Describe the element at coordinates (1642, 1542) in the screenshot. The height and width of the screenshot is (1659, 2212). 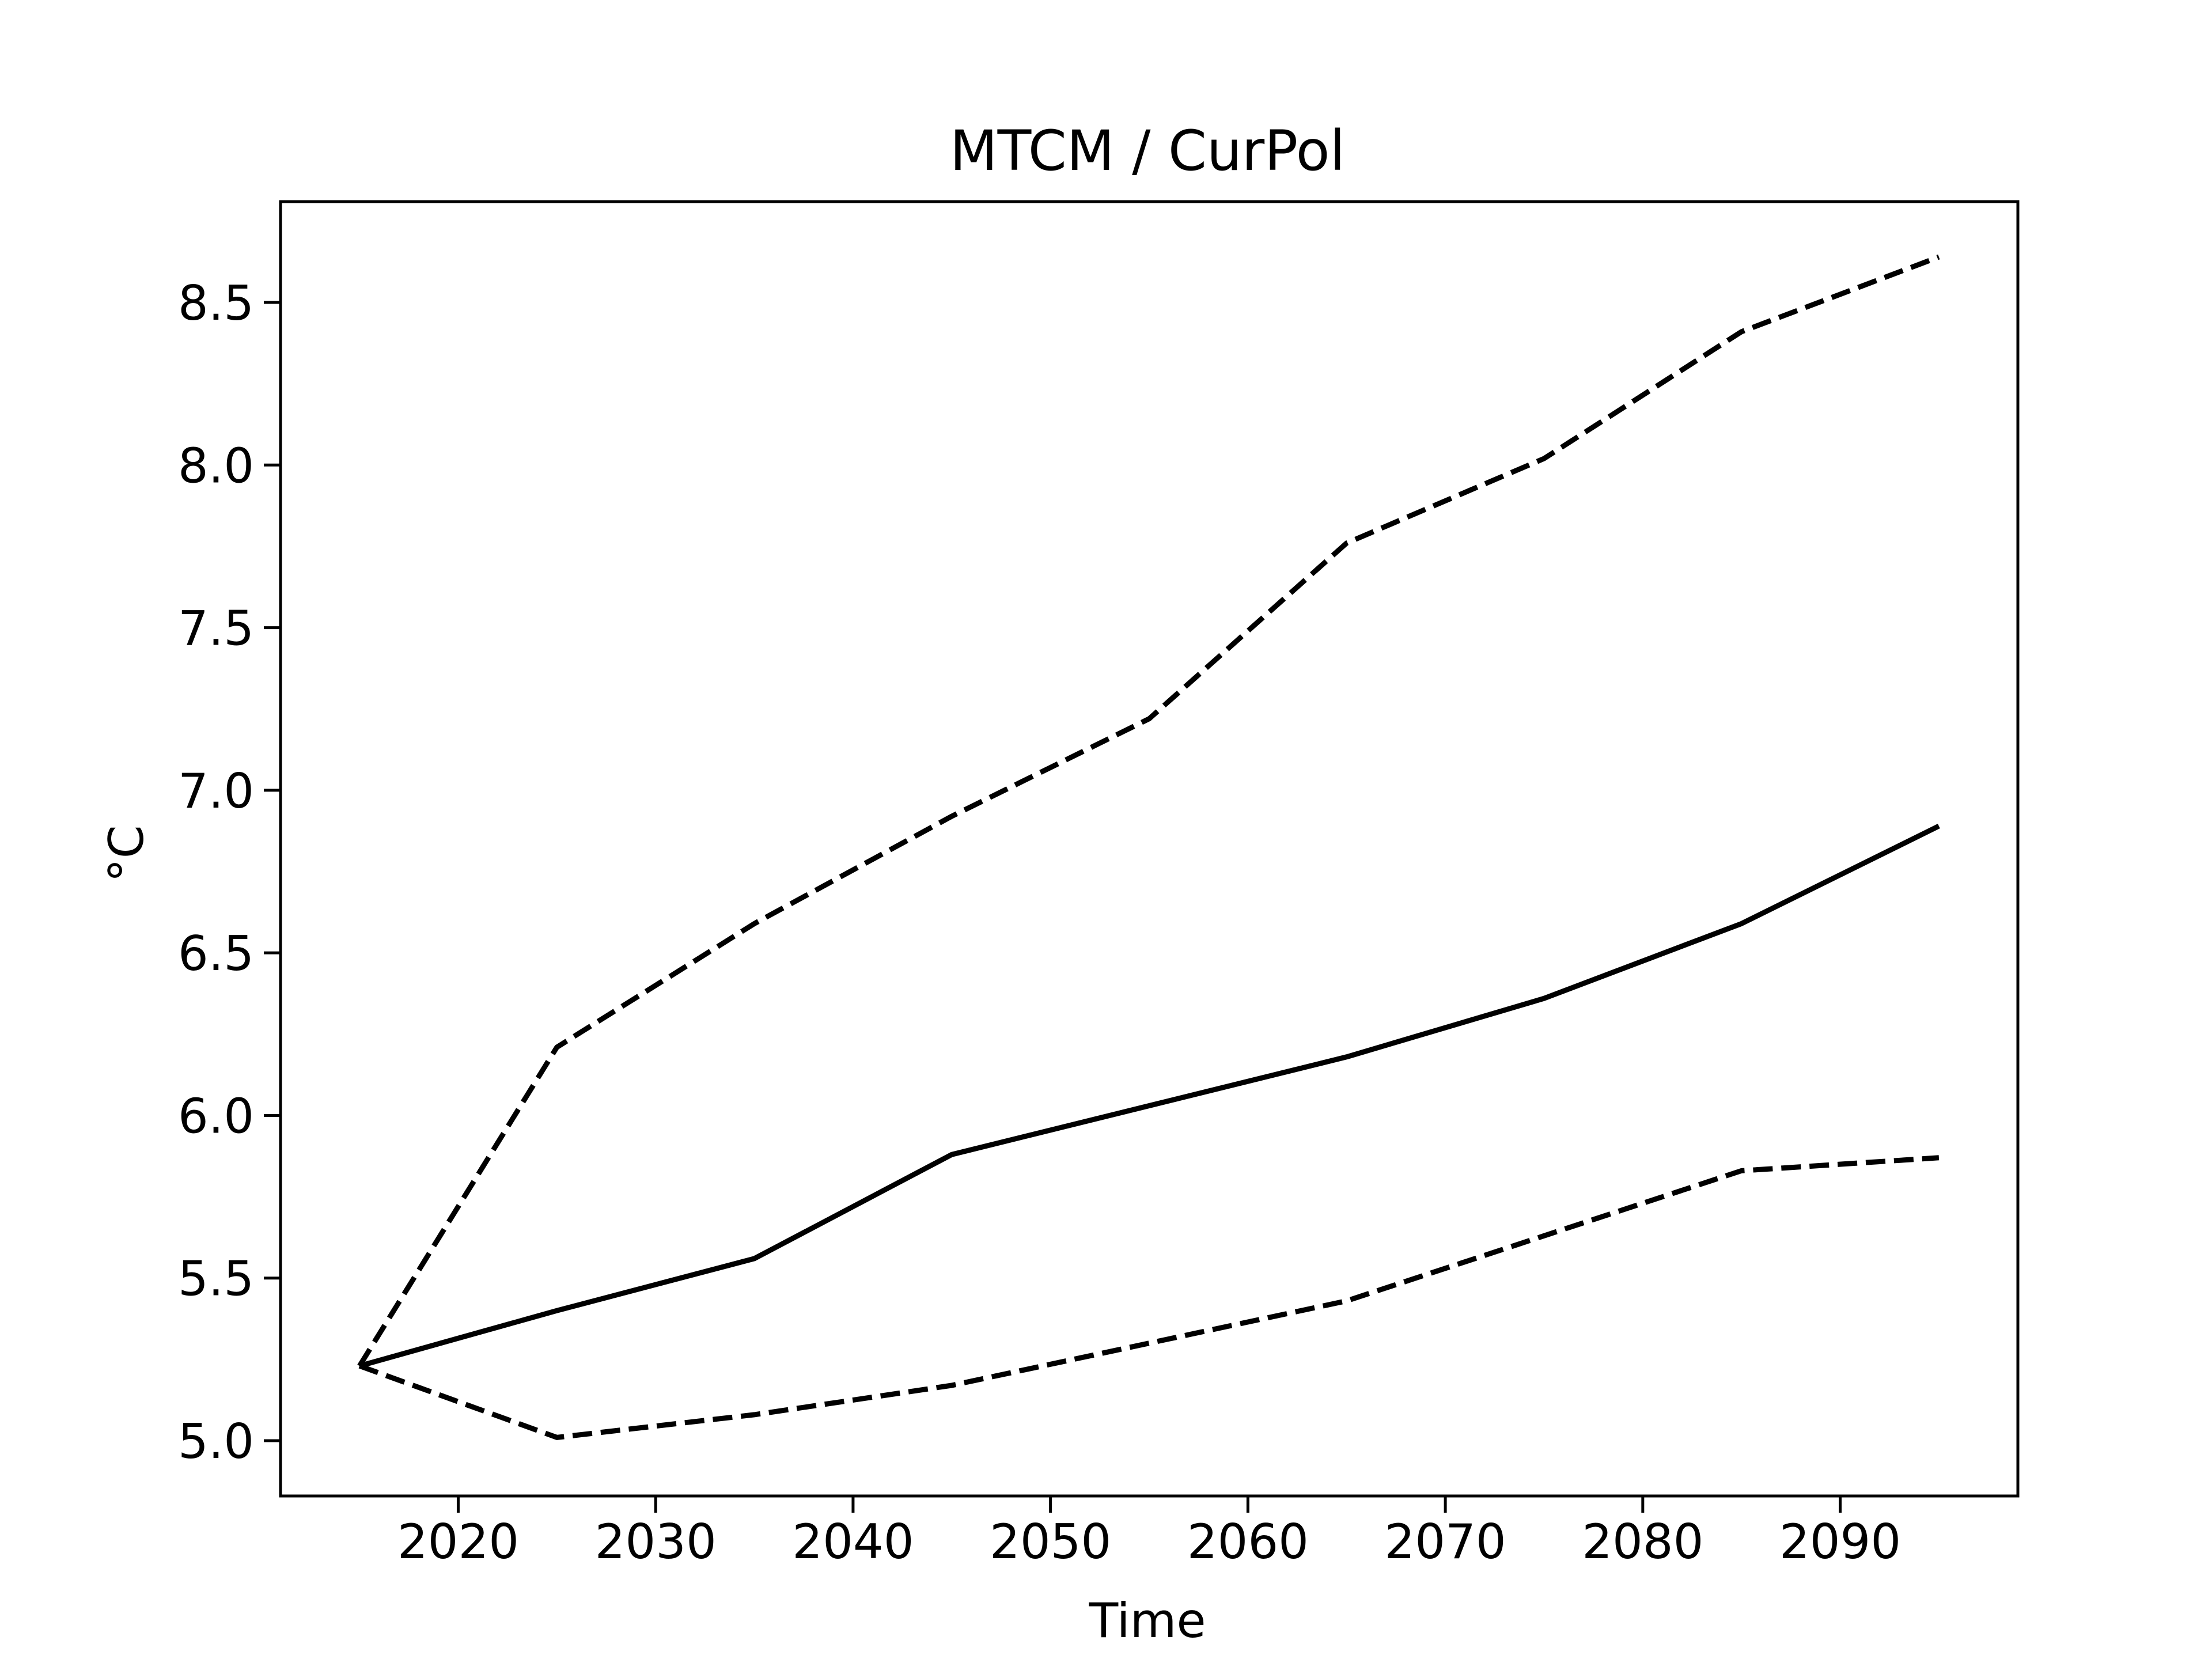
I see `x-tick-label: 2080` at that location.